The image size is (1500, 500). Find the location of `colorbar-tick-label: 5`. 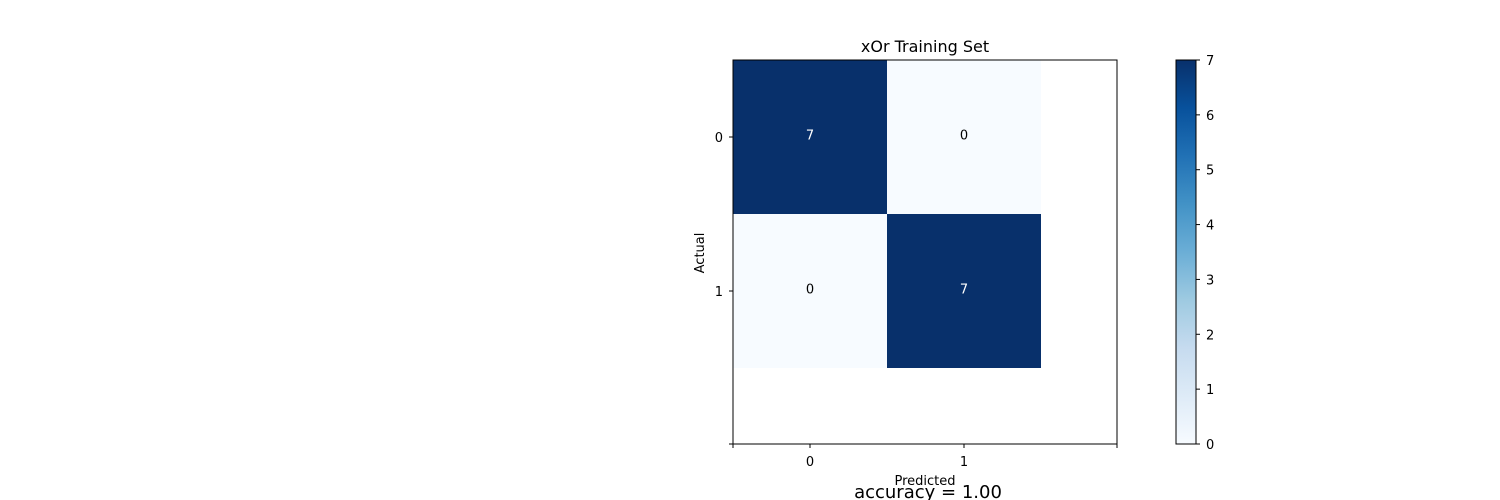

colorbar-tick-label: 5 is located at coordinates (1210, 171).